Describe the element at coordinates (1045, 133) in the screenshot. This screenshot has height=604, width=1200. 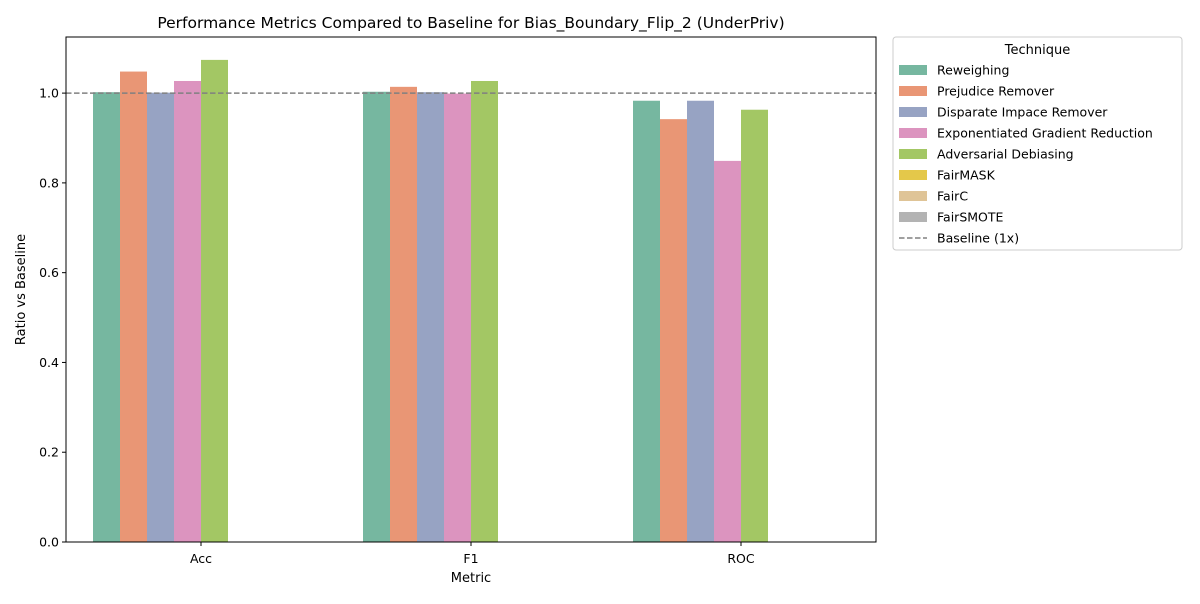
I see `legend-label: Exponentiated Gradient Reduction` at that location.